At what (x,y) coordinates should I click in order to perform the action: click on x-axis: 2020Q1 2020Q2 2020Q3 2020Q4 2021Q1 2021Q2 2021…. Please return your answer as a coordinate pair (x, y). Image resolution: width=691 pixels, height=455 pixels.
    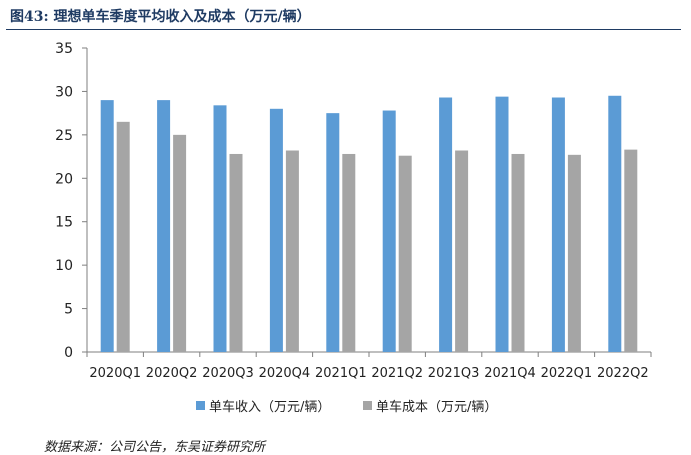
    Looking at the image, I should click on (369, 366).